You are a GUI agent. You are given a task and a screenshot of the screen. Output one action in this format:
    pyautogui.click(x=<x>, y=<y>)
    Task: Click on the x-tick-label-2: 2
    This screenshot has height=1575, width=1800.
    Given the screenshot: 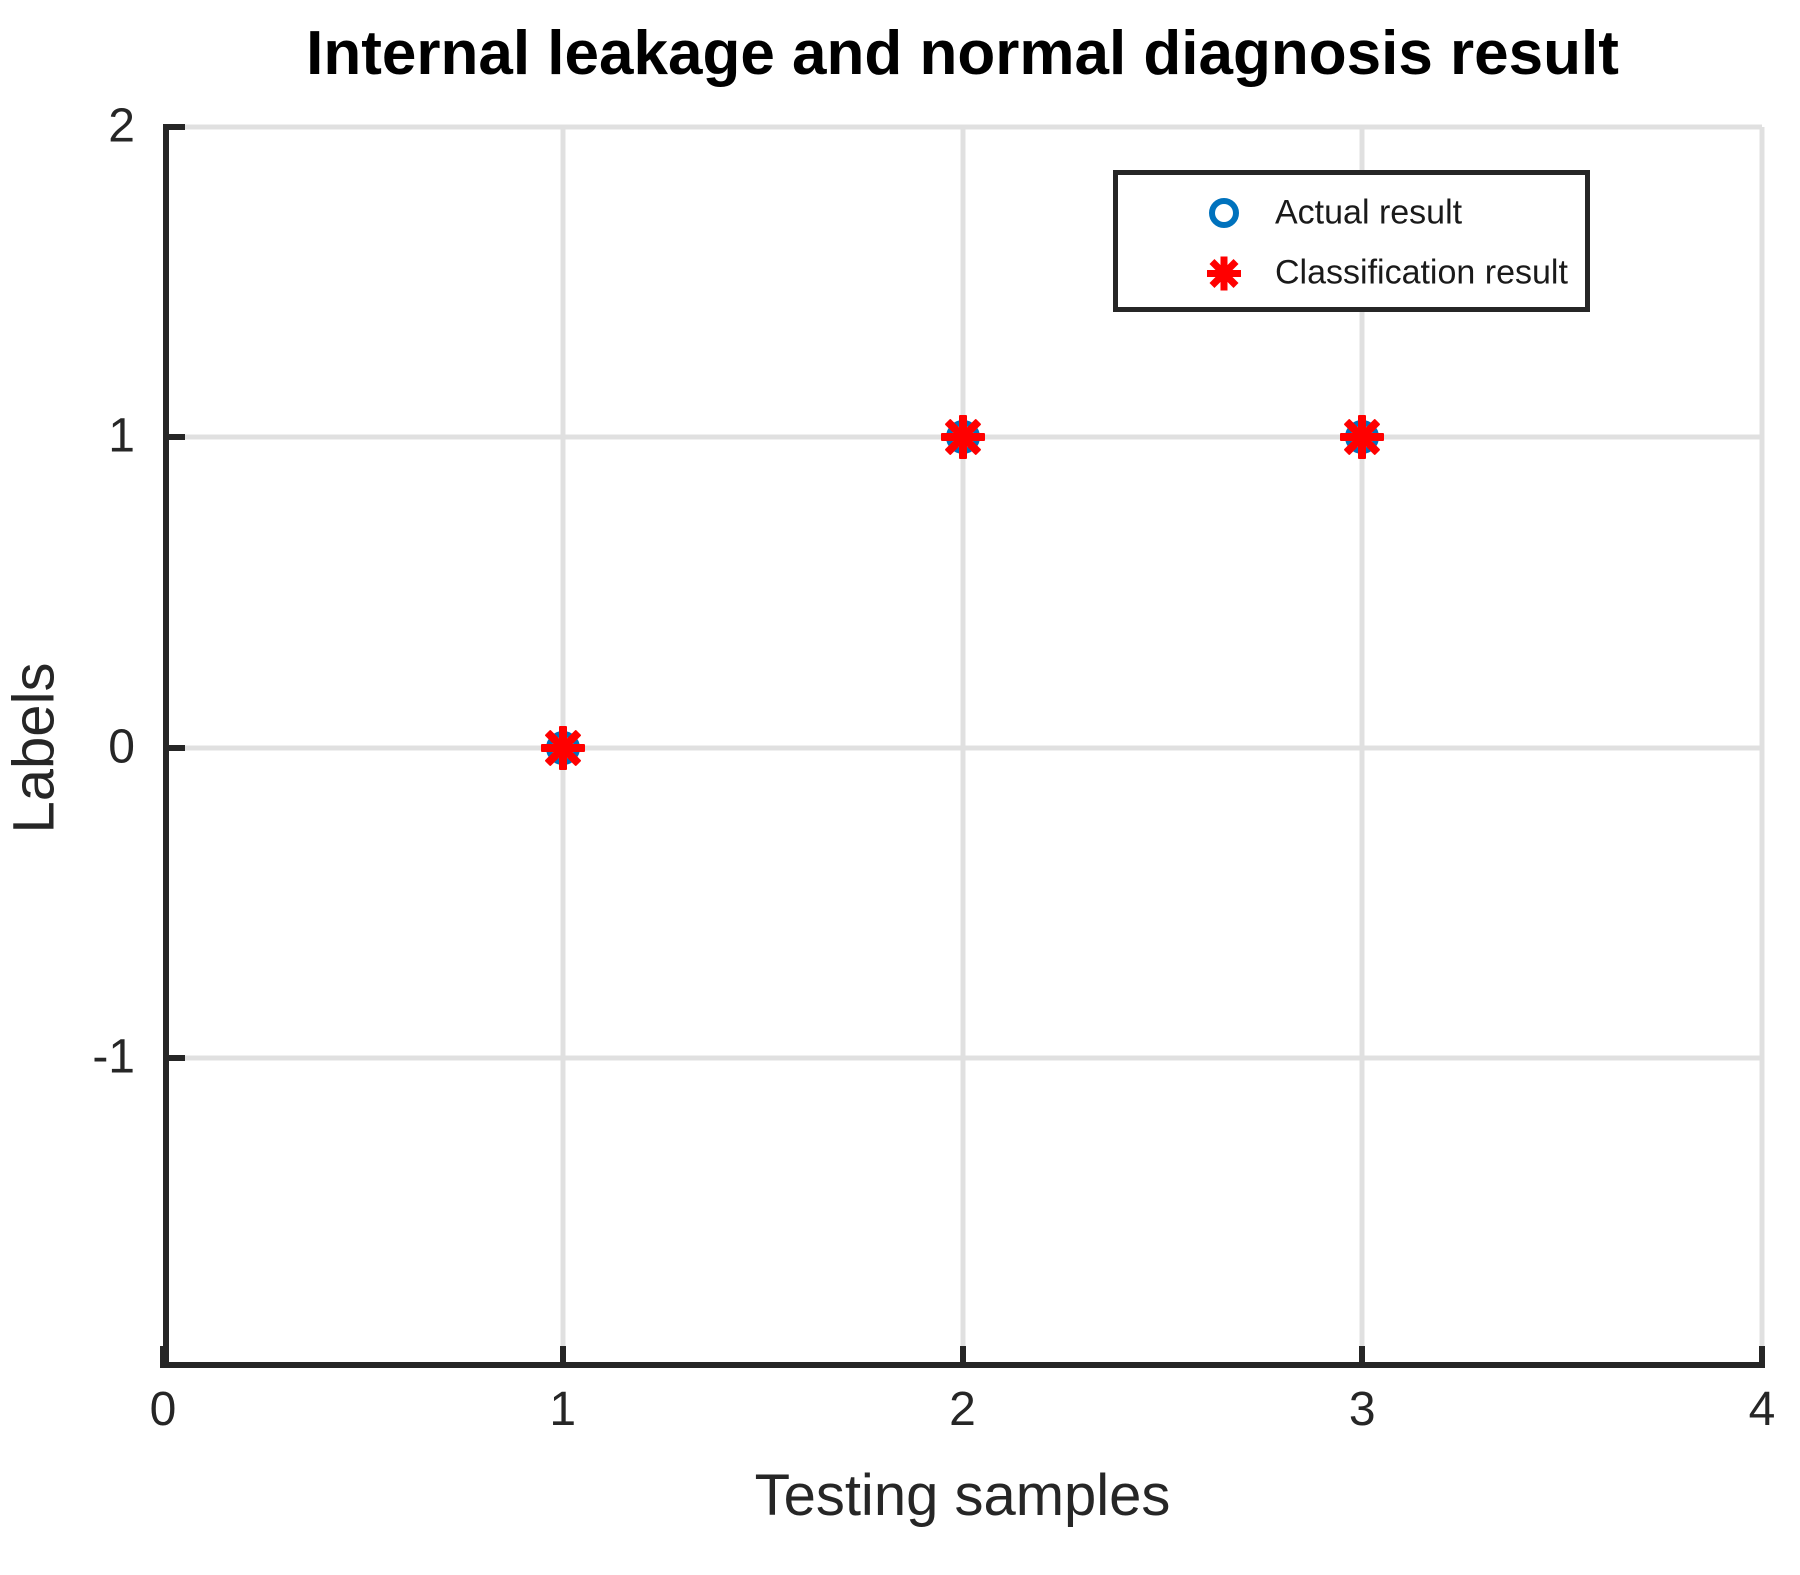 What is the action you would take?
    pyautogui.click(x=962, y=1409)
    